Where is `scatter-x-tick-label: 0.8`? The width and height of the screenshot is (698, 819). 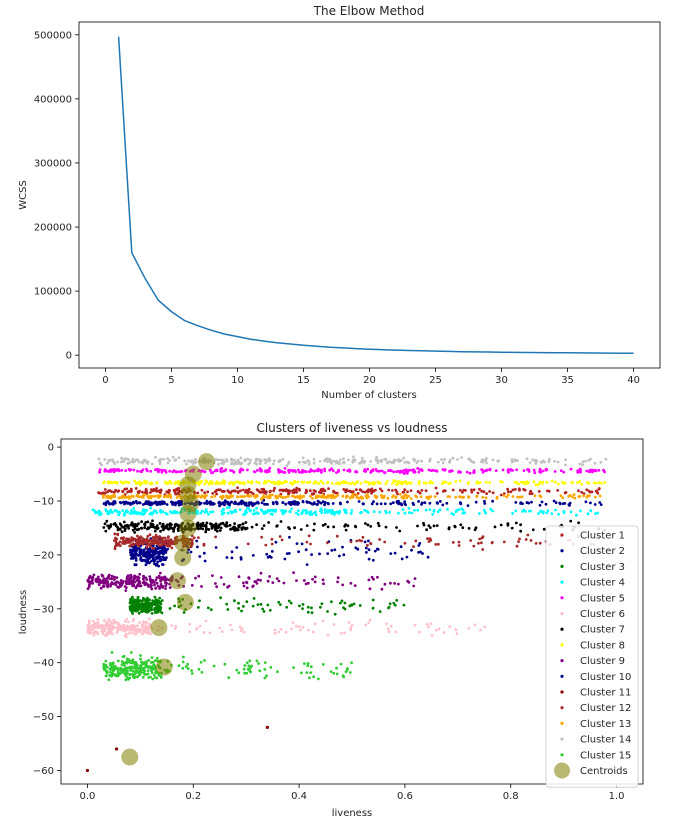 scatter-x-tick-label: 0.8 is located at coordinates (511, 796).